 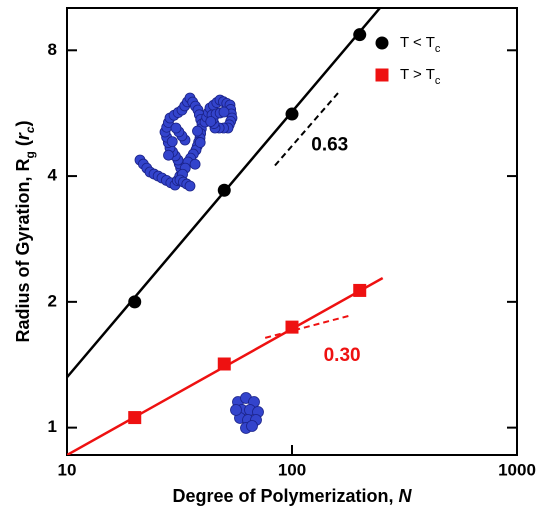 I want to click on x-tick-label: 10, so click(x=67, y=469).